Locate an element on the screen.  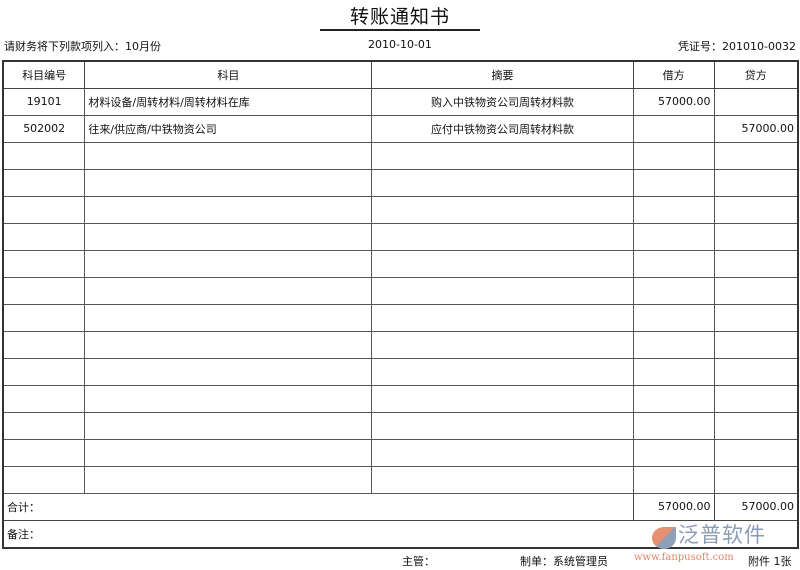
fanpusoft-logo: 泛普软件 www.fanpusoft.com is located at coordinates (717, 544).